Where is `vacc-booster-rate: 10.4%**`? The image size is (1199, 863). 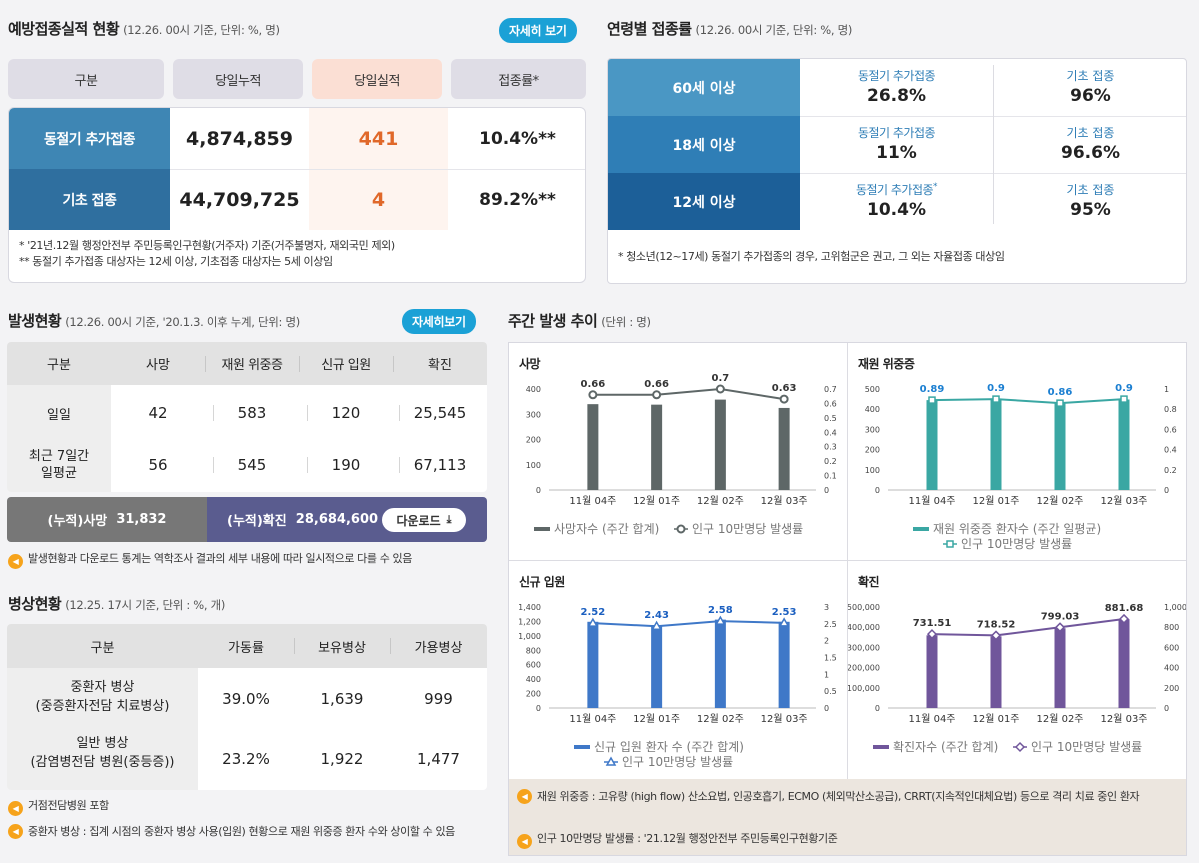 vacc-booster-rate: 10.4%** is located at coordinates (517, 138).